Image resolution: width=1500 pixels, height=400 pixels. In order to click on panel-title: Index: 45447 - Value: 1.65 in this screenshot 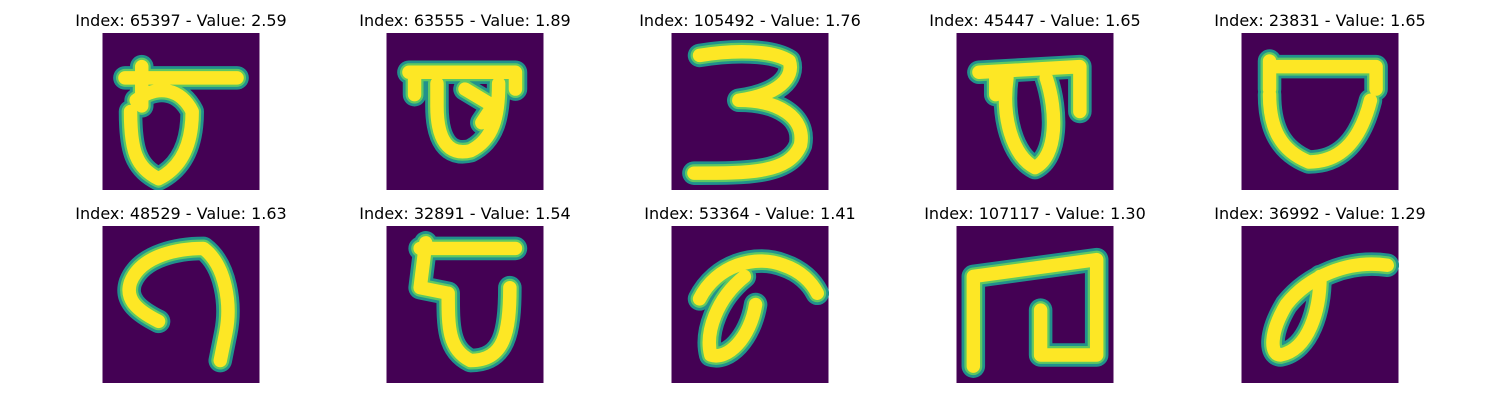, I will do `click(1035, 20)`.